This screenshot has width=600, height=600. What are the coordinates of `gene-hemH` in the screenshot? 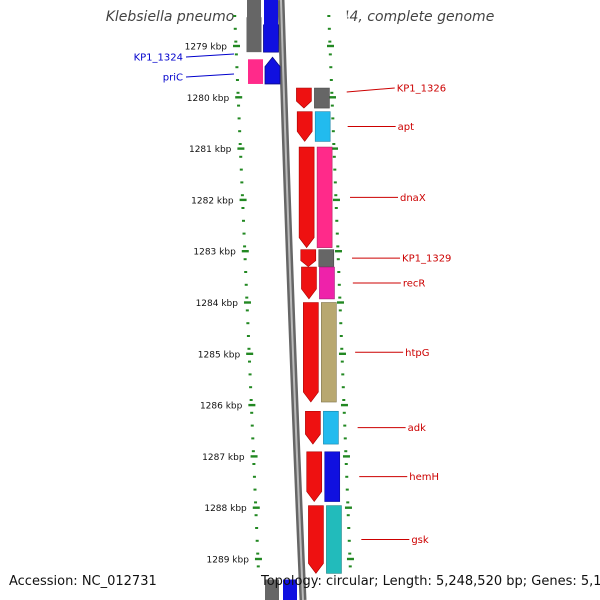 It's located at (323, 477).